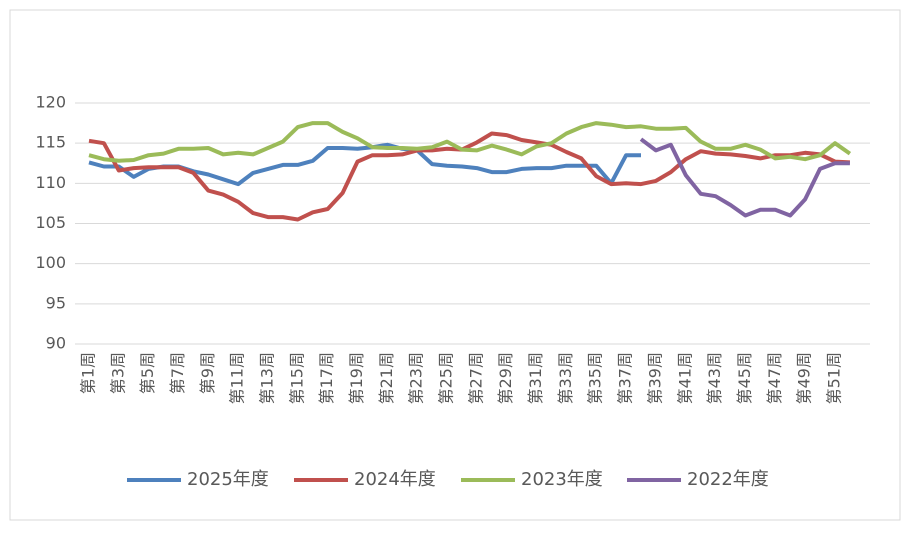 This screenshot has height=534, width=911. What do you see at coordinates (56, 343) in the screenshot?
I see `y-tick-label: 90` at bounding box center [56, 343].